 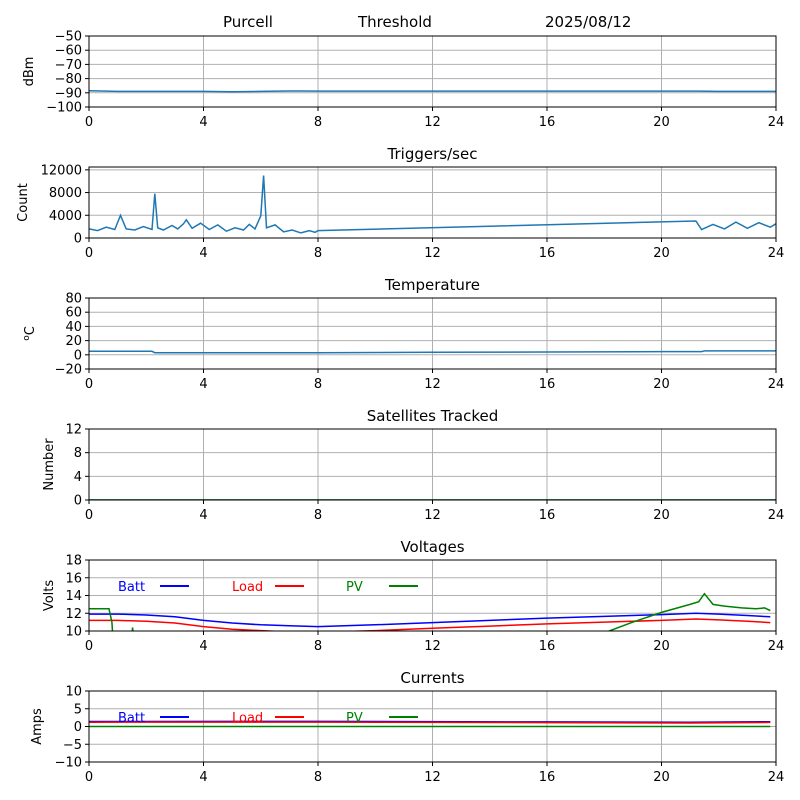 What do you see at coordinates (73, 313) in the screenshot?
I see `panel-3-y-tick-label: 60` at bounding box center [73, 313].